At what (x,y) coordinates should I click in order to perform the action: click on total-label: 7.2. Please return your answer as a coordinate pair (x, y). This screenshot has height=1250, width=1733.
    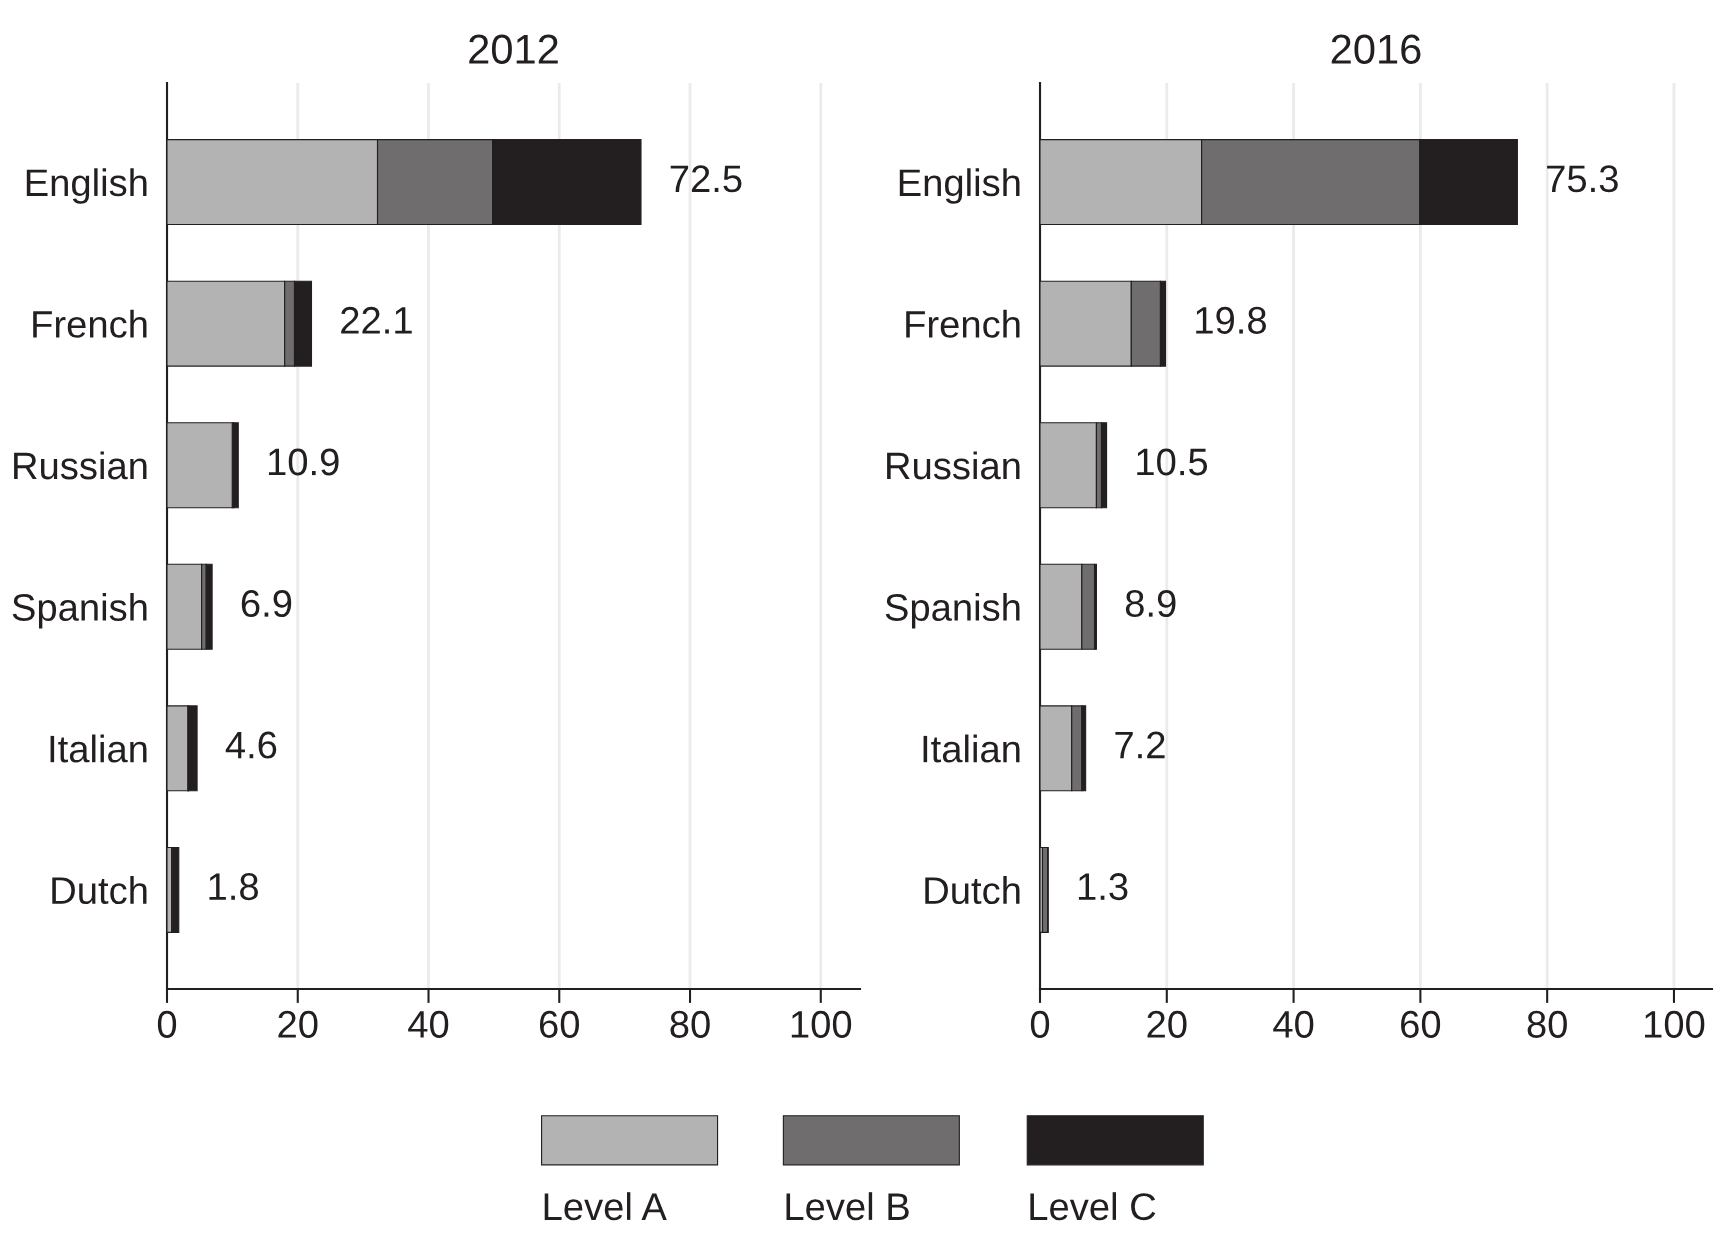
    Looking at the image, I should click on (1140, 745).